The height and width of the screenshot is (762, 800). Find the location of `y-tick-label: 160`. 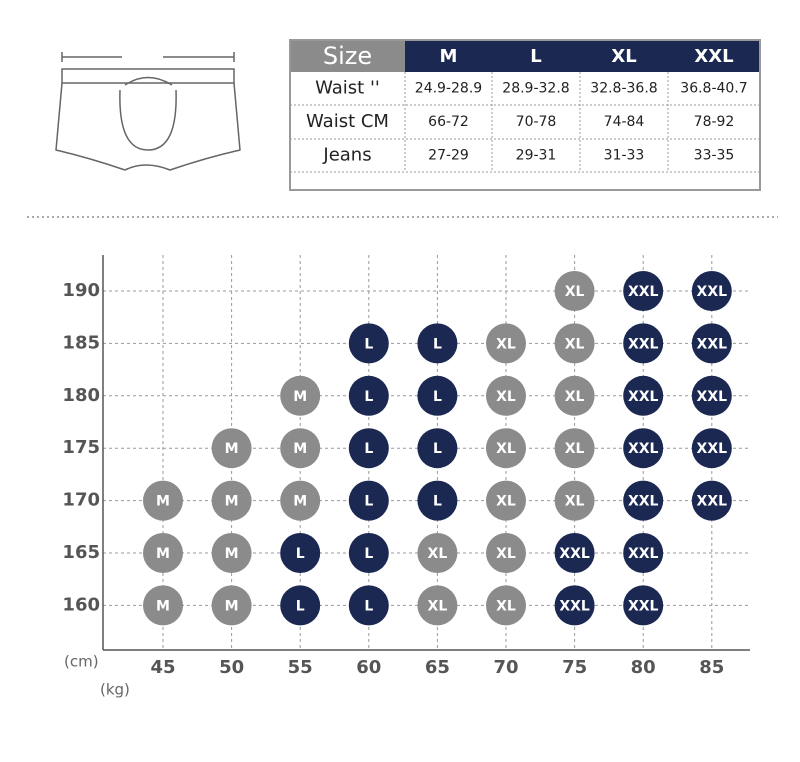

y-tick-label: 160 is located at coordinates (81, 604).